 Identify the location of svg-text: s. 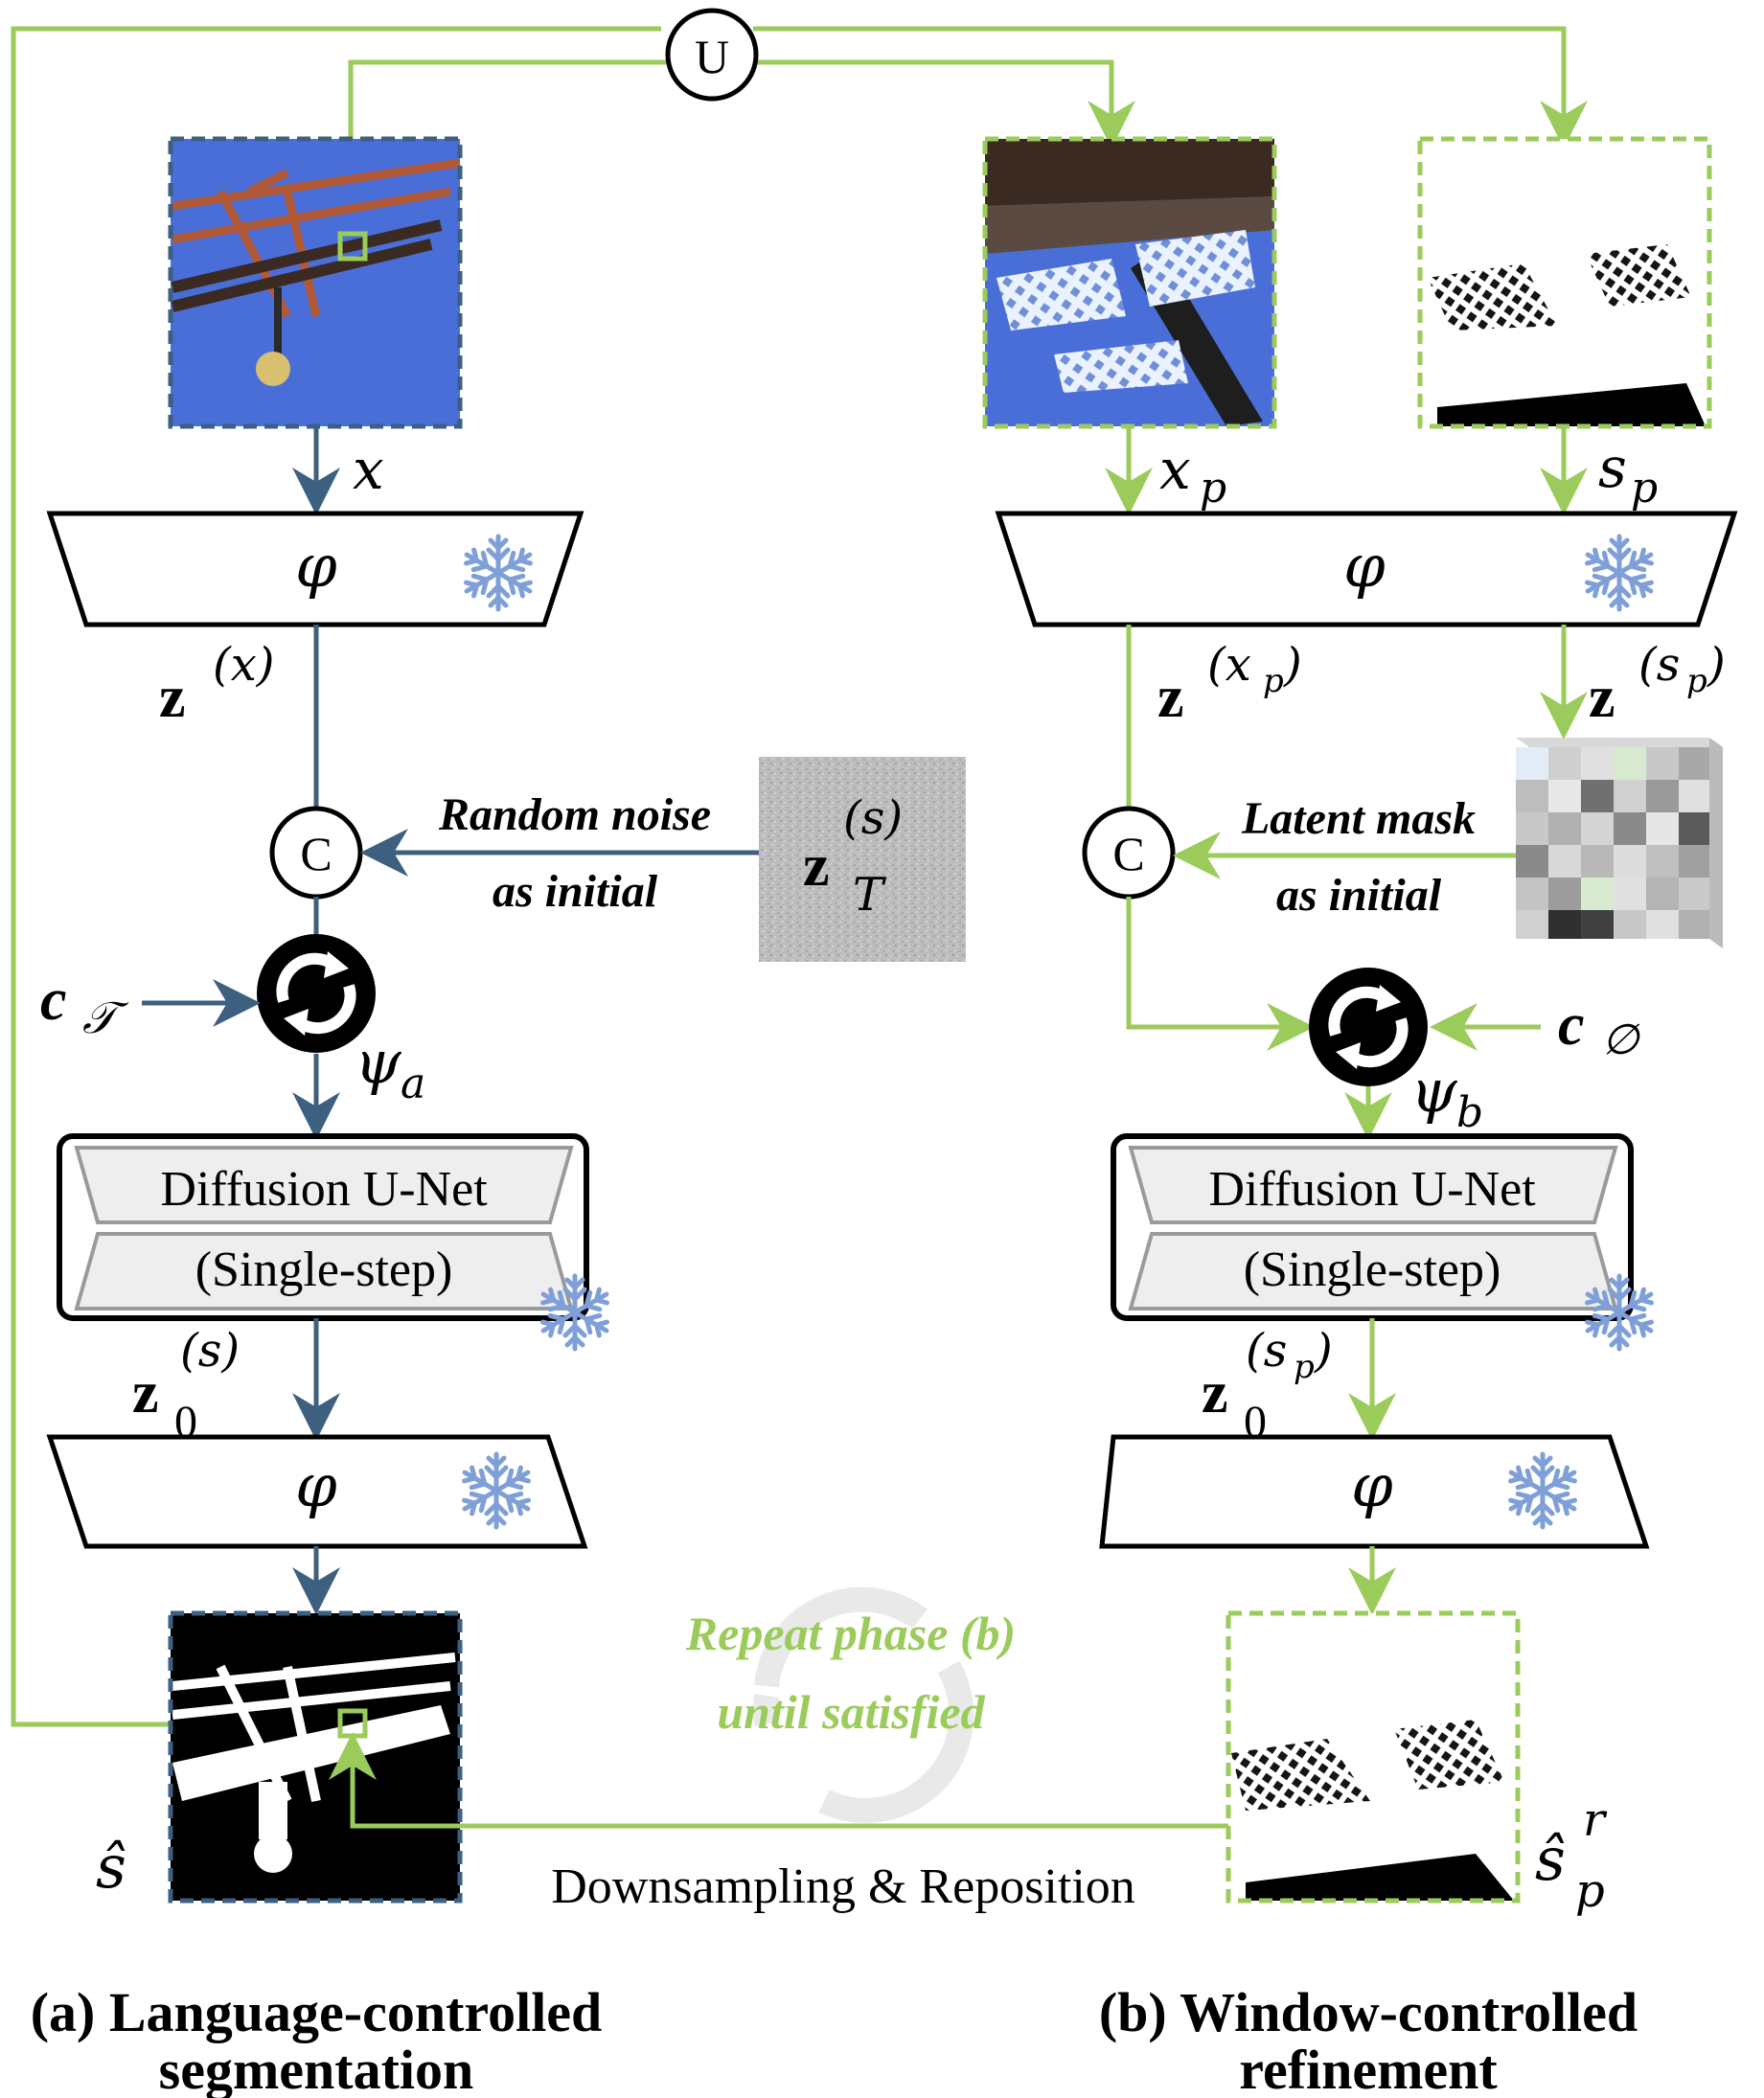
(1612, 467).